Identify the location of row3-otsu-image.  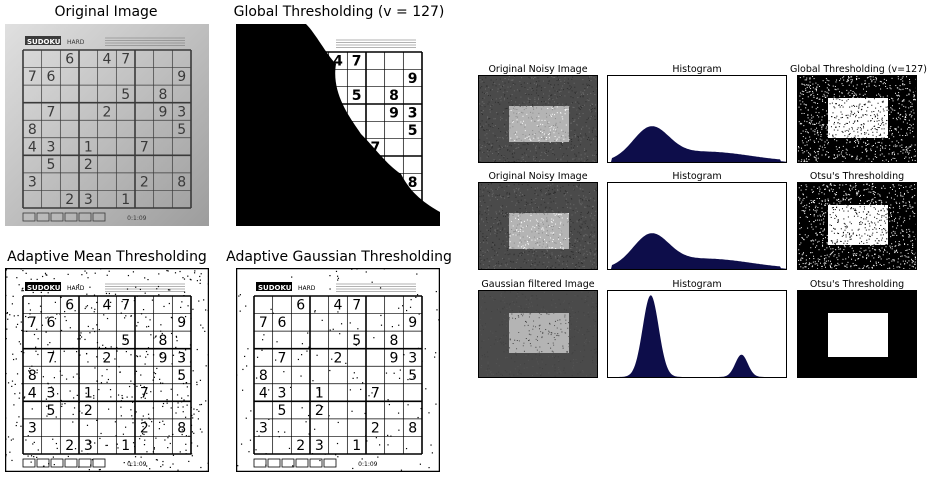
(857, 334).